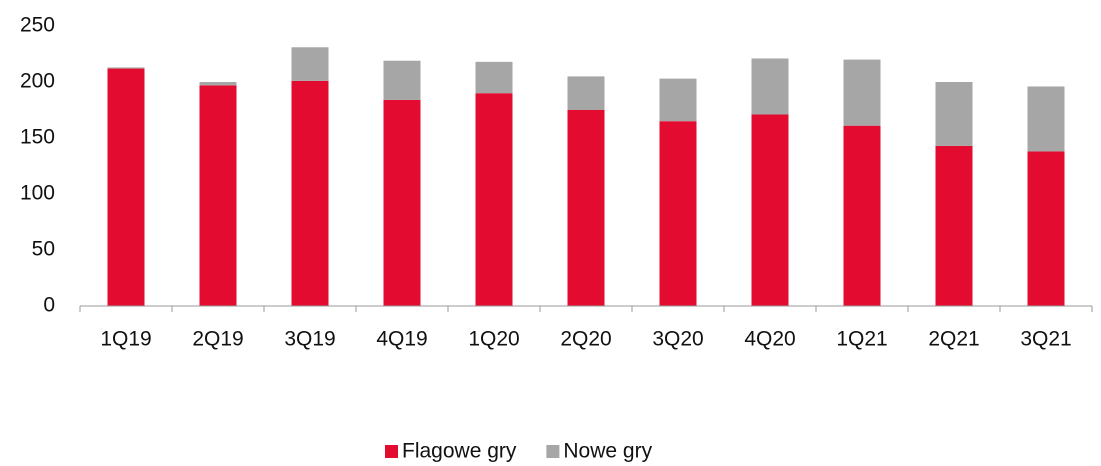 This screenshot has width=1101, height=466. Describe the element at coordinates (677, 339) in the screenshot. I see `x-tick-label: 3Q20` at that location.